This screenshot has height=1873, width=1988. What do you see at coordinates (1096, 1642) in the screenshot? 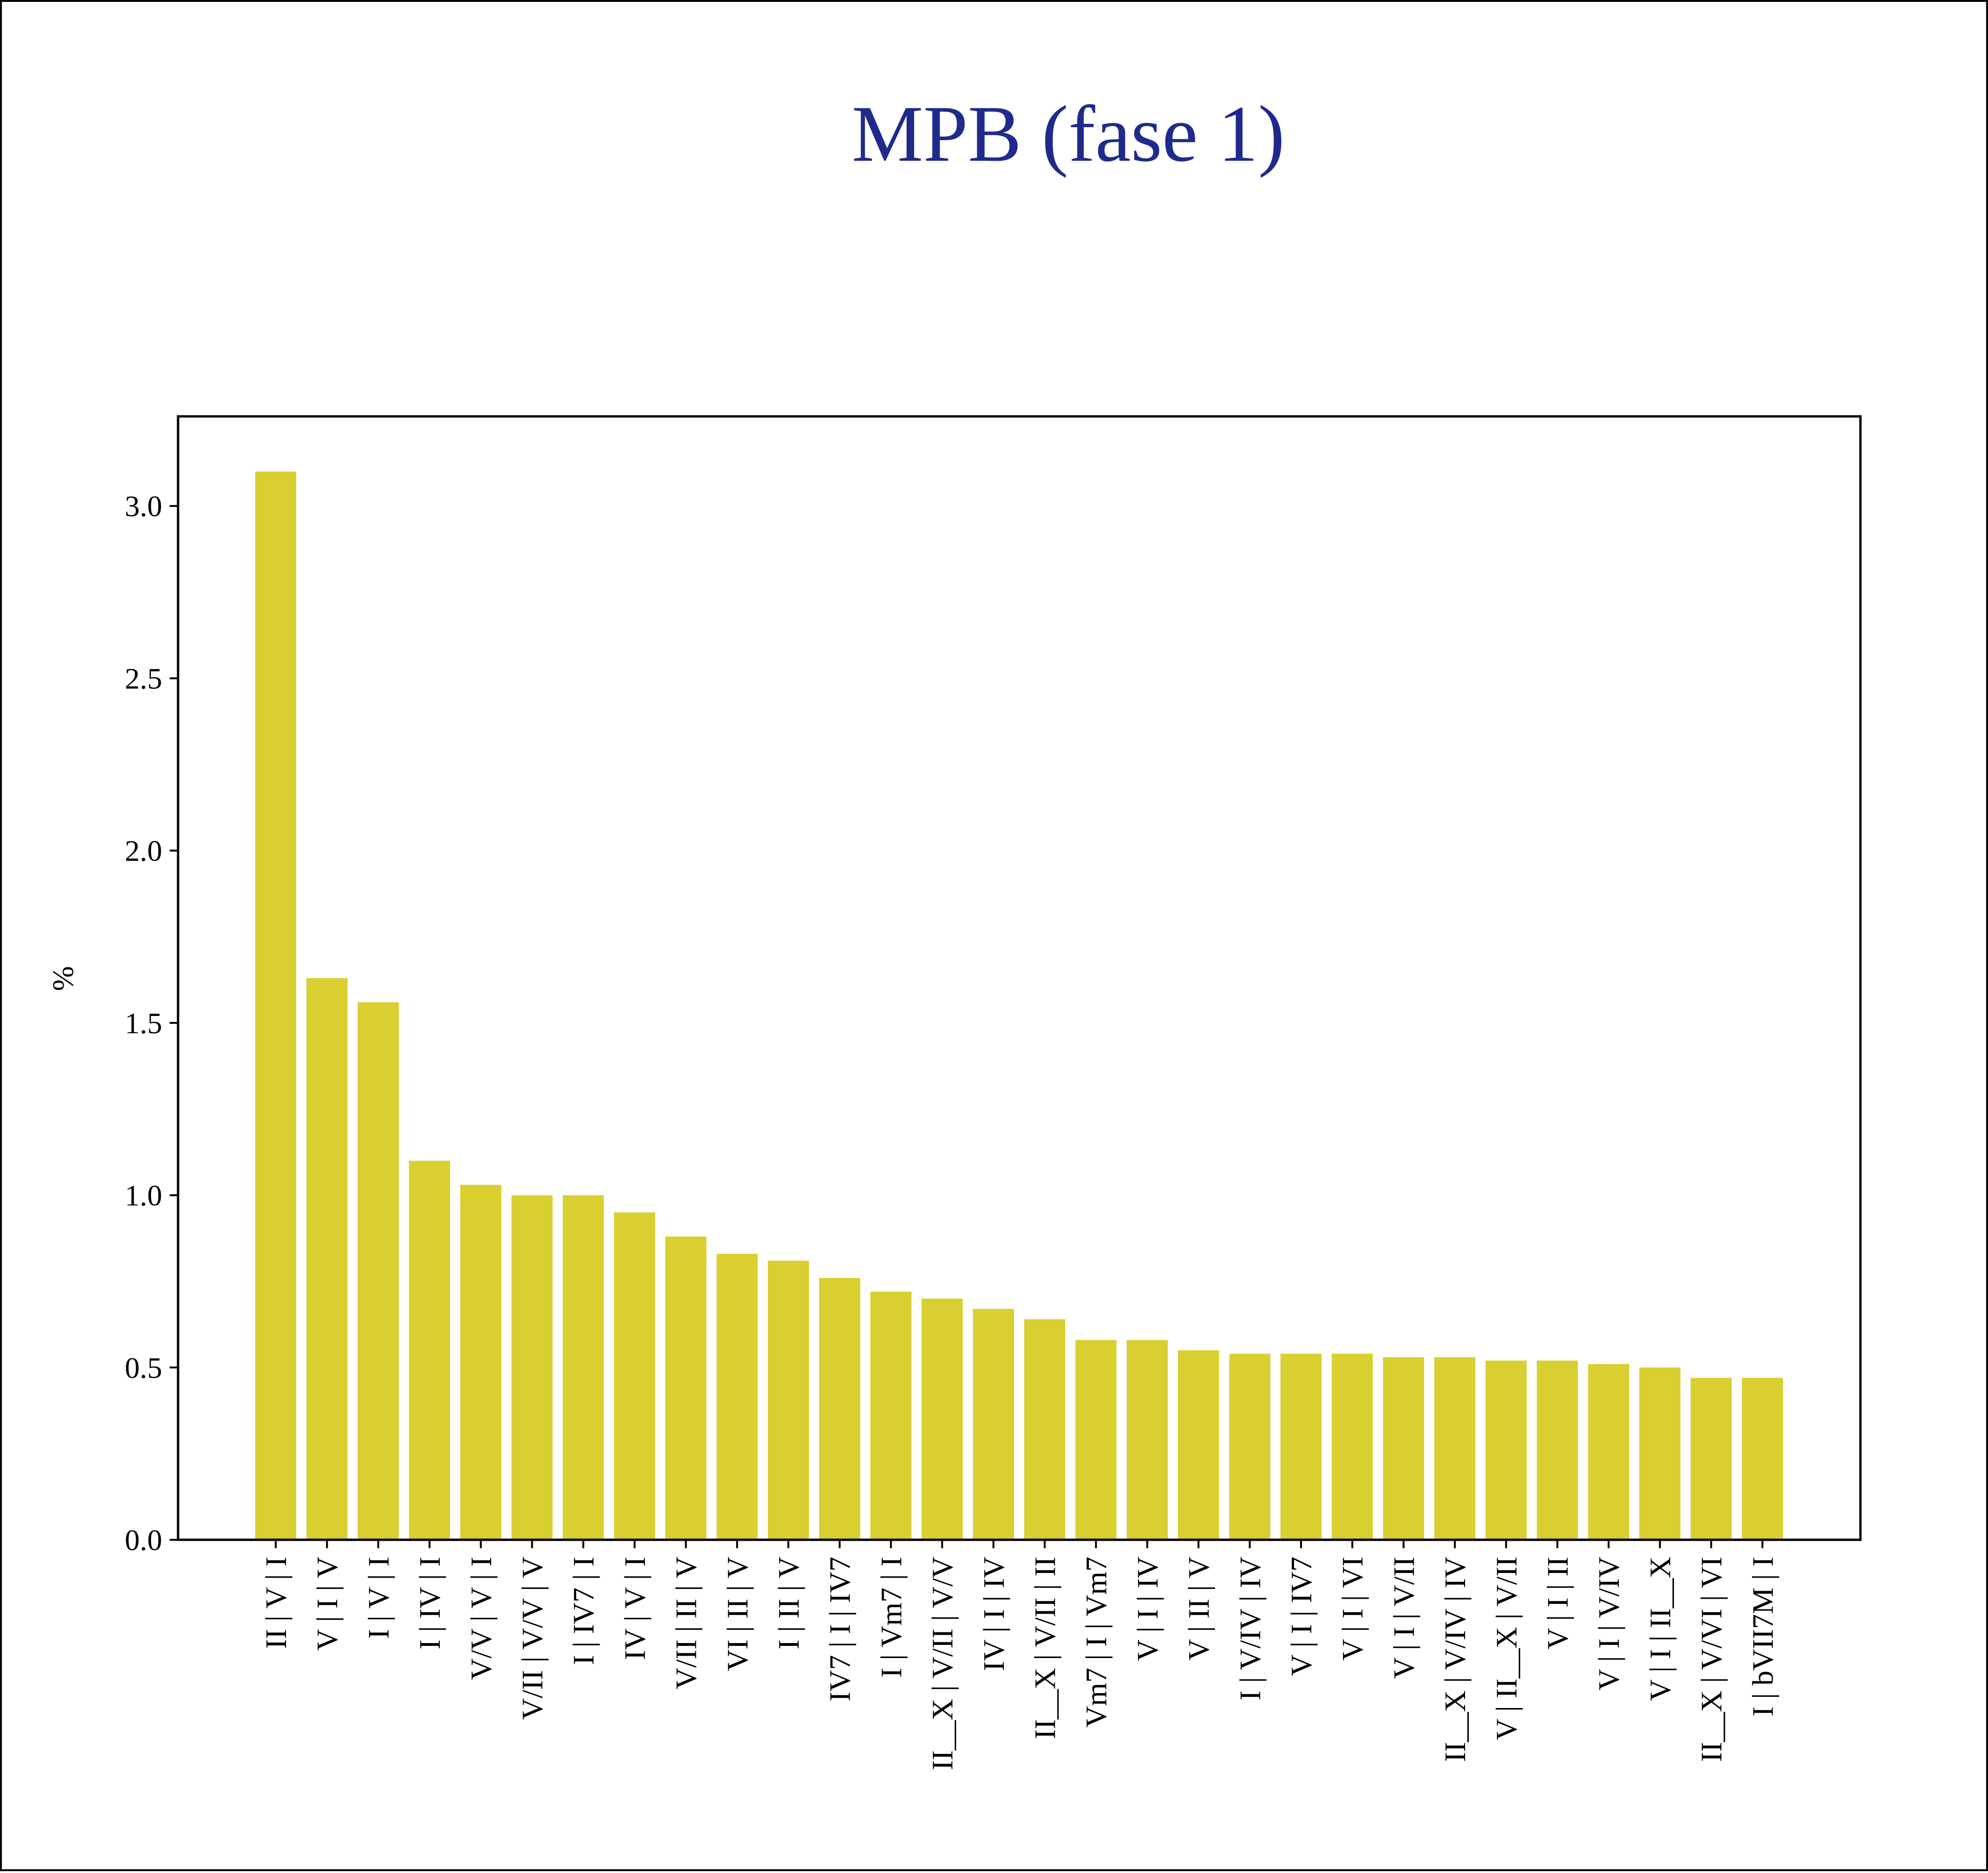
I see `x-tick-label: Vm7 | I | Vm7` at bounding box center [1096, 1642].